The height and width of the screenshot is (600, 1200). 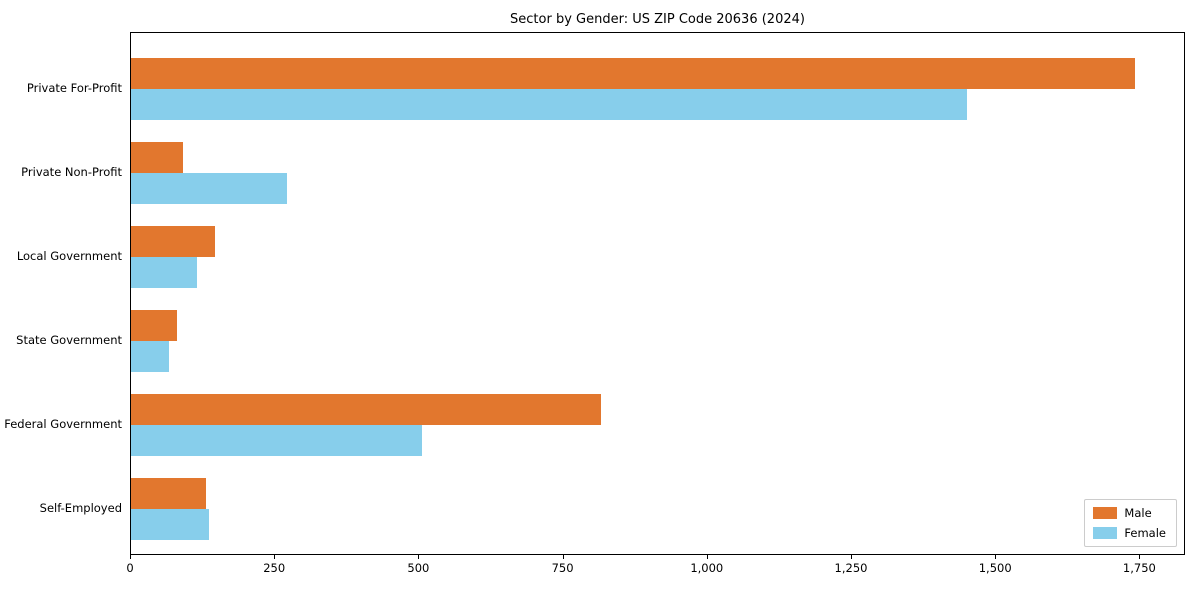 I want to click on legend-item-female: Female, so click(x=1129, y=533).